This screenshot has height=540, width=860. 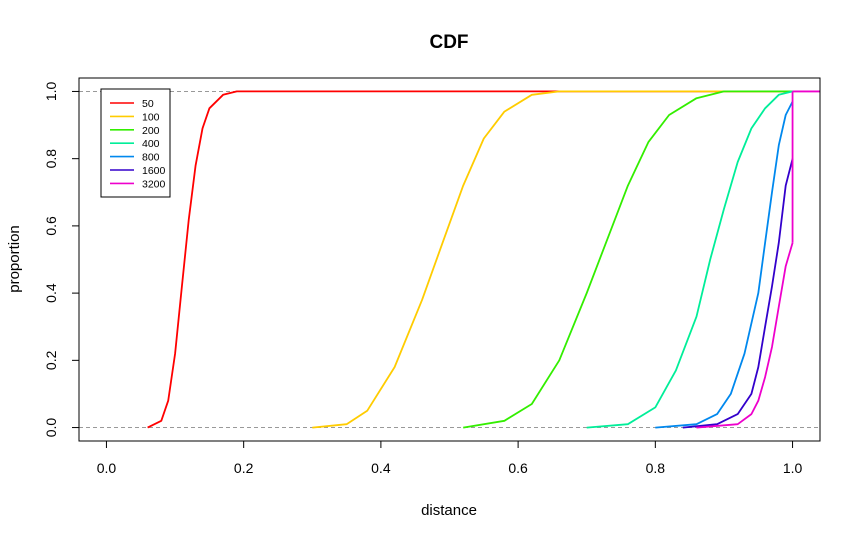 What do you see at coordinates (381, 468) in the screenshot?
I see `x-tick-label: 0.4` at bounding box center [381, 468].